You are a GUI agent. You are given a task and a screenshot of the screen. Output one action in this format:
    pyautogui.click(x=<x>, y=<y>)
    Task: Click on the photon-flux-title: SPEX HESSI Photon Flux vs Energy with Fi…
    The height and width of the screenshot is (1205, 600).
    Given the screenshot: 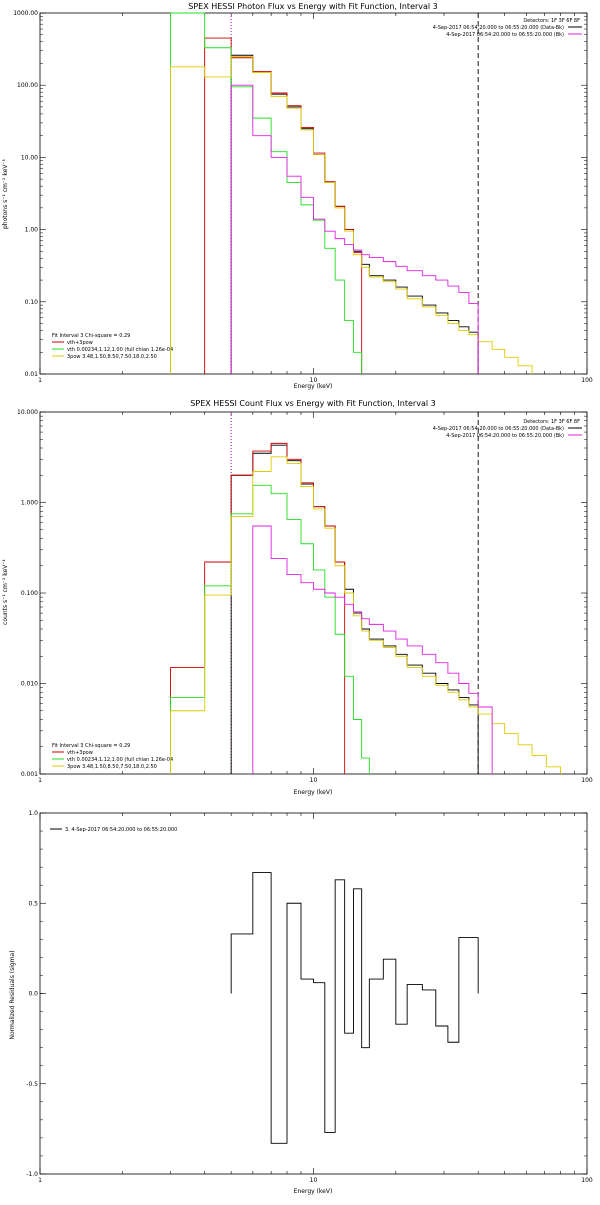 What is the action you would take?
    pyautogui.click(x=313, y=6)
    